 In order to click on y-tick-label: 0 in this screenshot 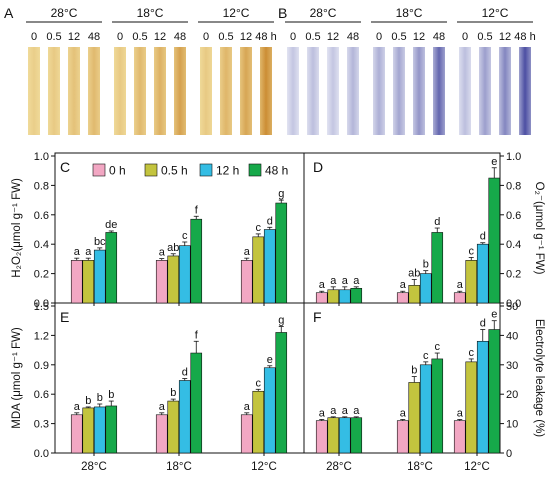, I will do `click(509, 454)`.